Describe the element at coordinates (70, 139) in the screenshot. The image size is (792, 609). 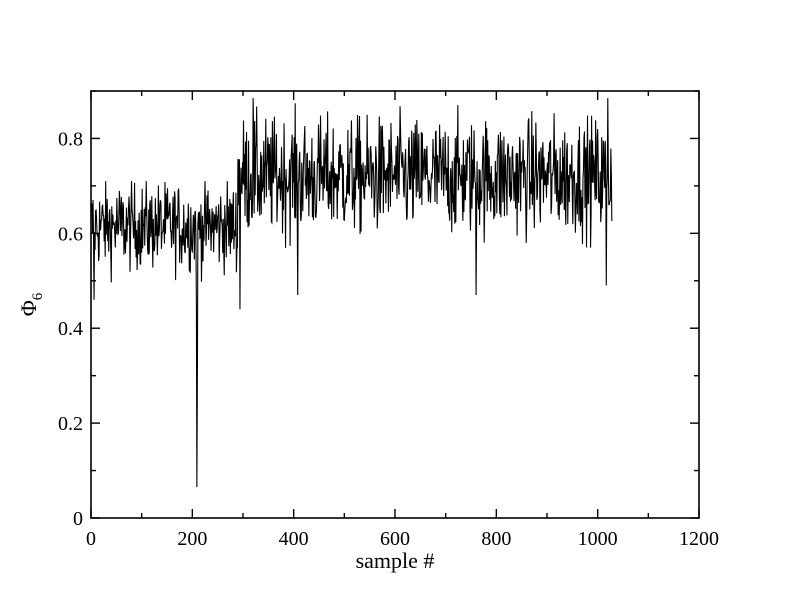
I see `y-tick-label: 0.8` at that location.